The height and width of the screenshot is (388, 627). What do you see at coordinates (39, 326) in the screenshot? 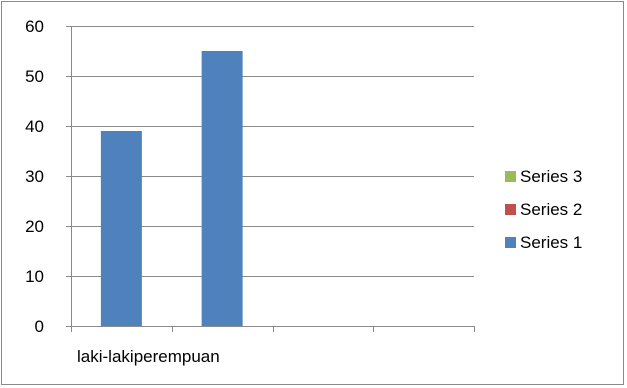
I see `y-tick-label-0: 0` at bounding box center [39, 326].